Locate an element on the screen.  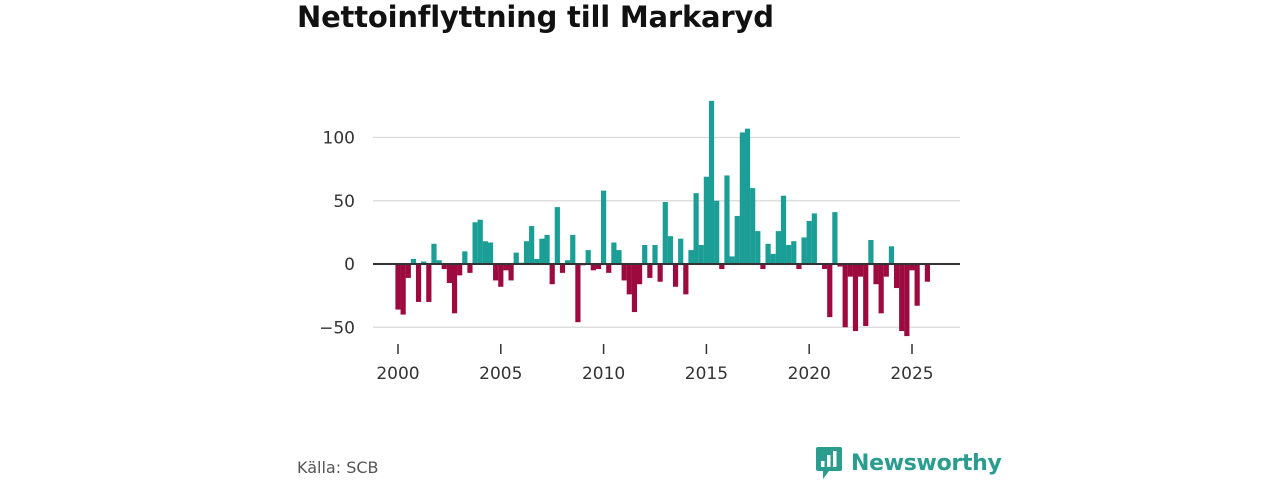
x-tick-label: 2005 is located at coordinates (500, 374).